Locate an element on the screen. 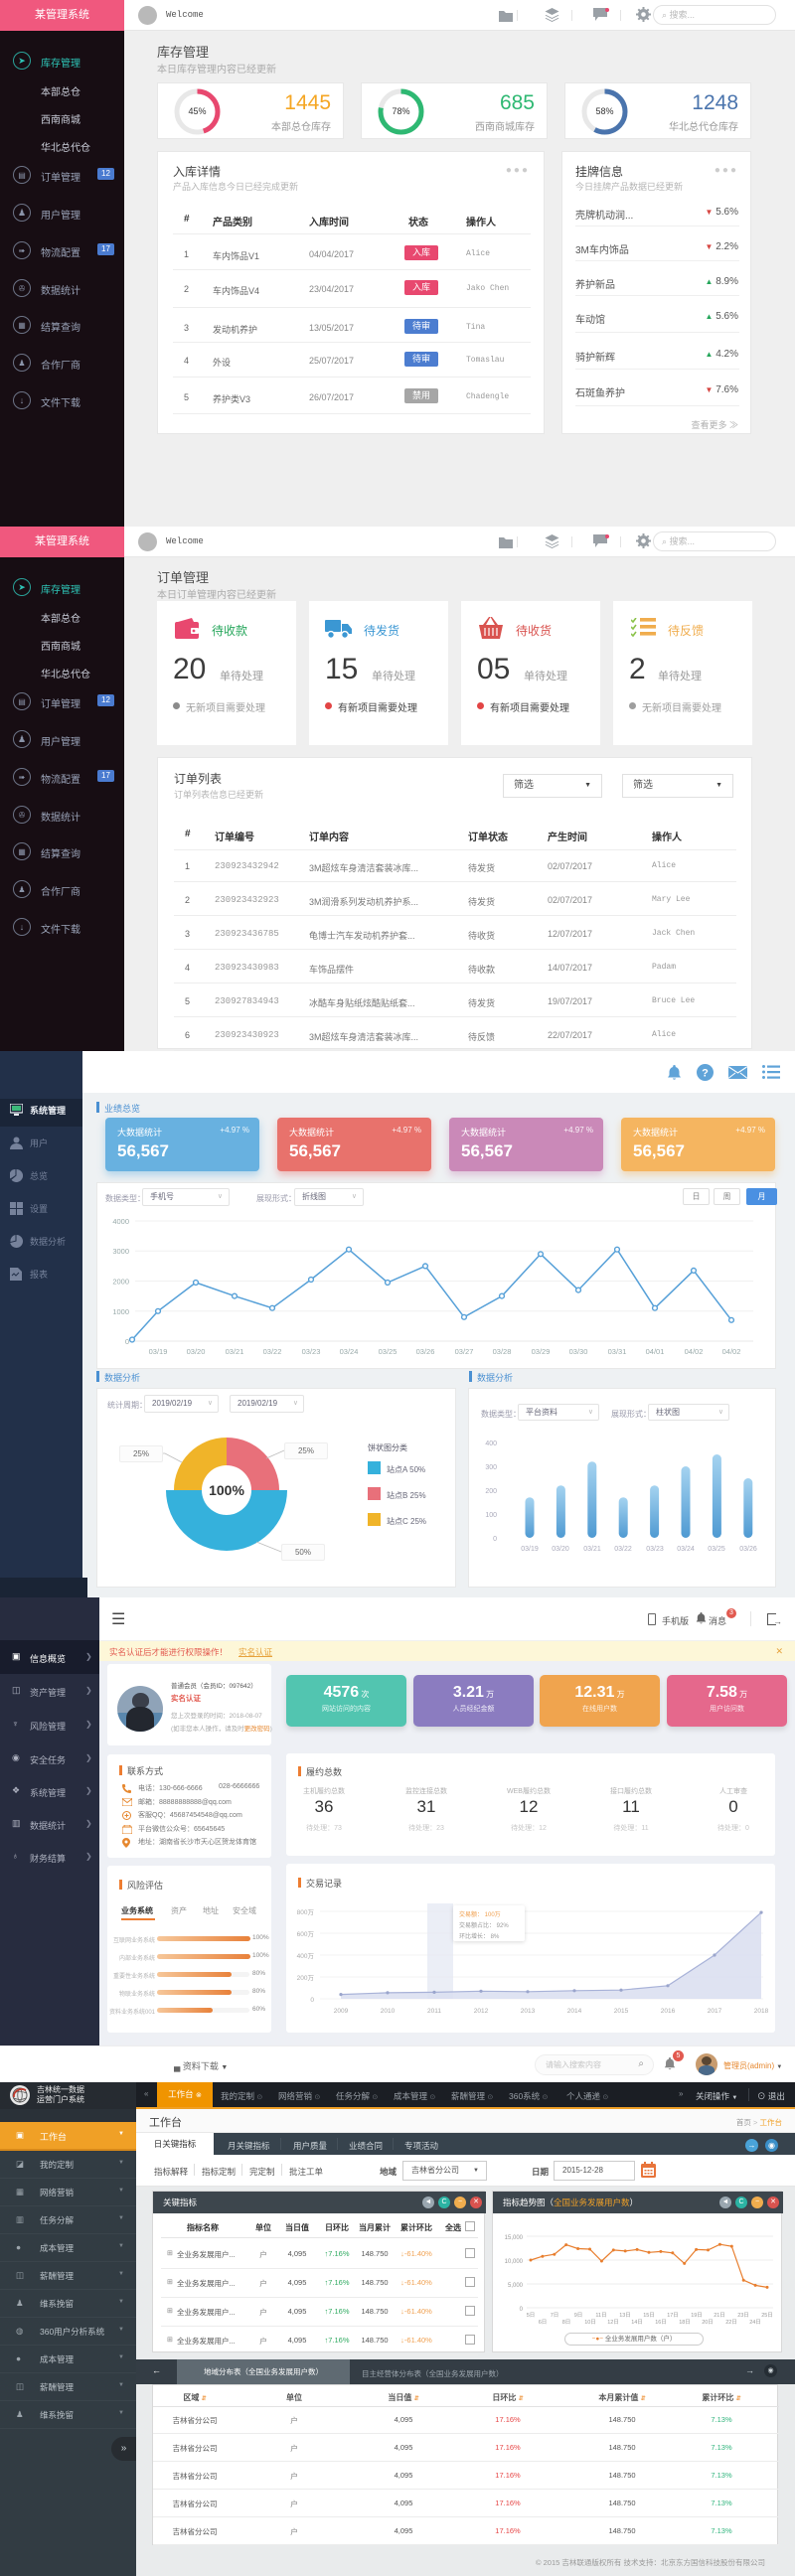  svg-text: 10日 is located at coordinates (590, 2322).